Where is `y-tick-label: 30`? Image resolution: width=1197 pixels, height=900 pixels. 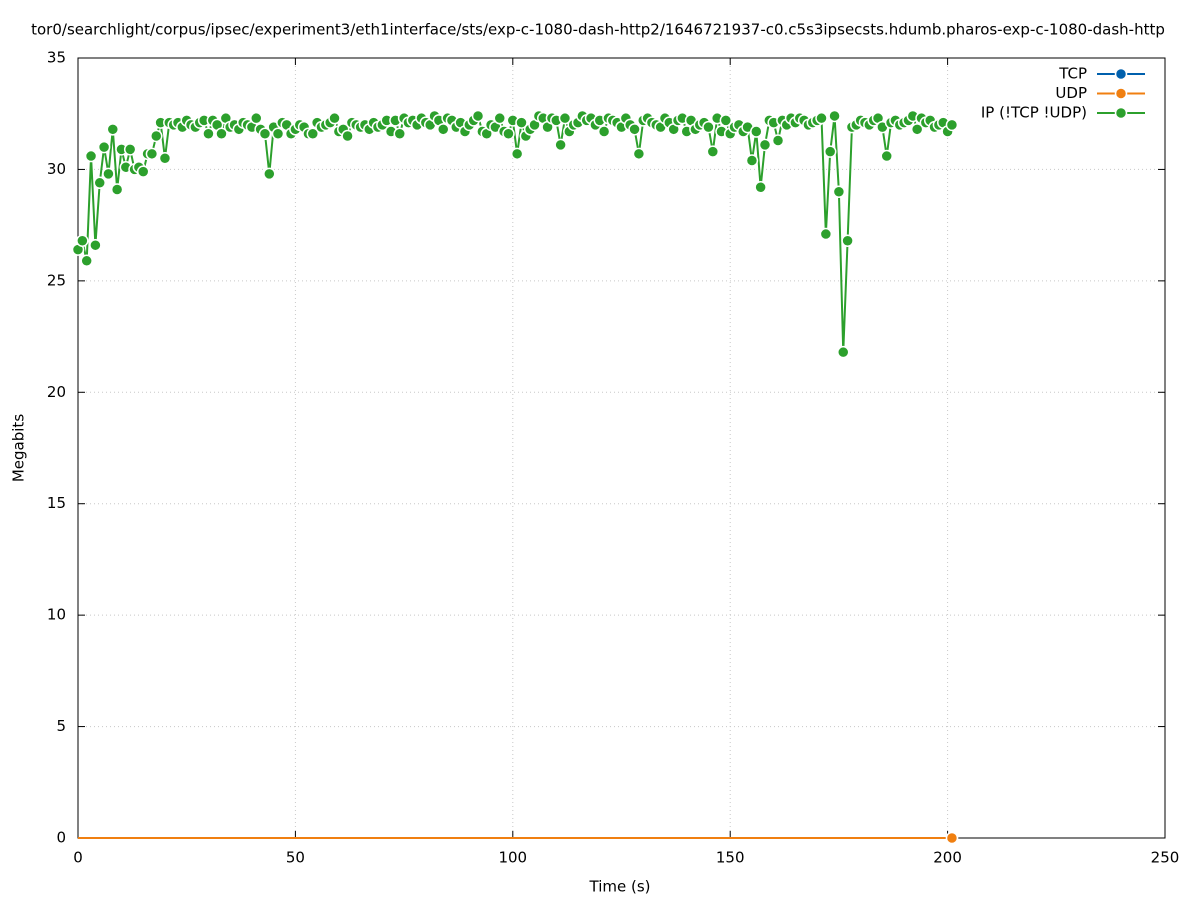
y-tick-label: 30 is located at coordinates (56, 169).